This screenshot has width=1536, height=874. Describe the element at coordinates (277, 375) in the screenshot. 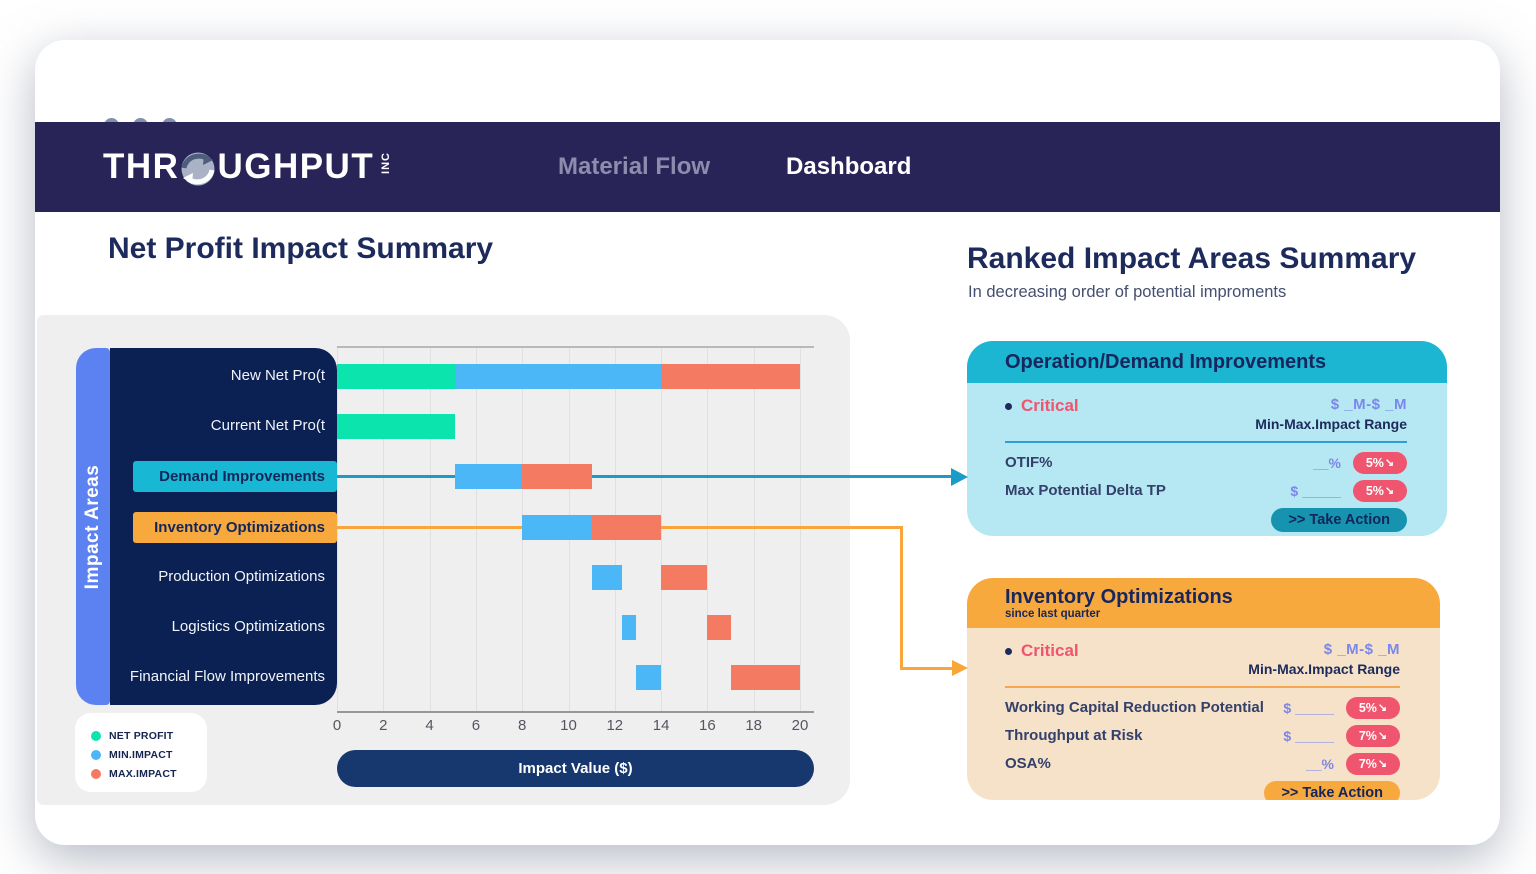

I see `impact-area-label: New Net Pro(t` at that location.